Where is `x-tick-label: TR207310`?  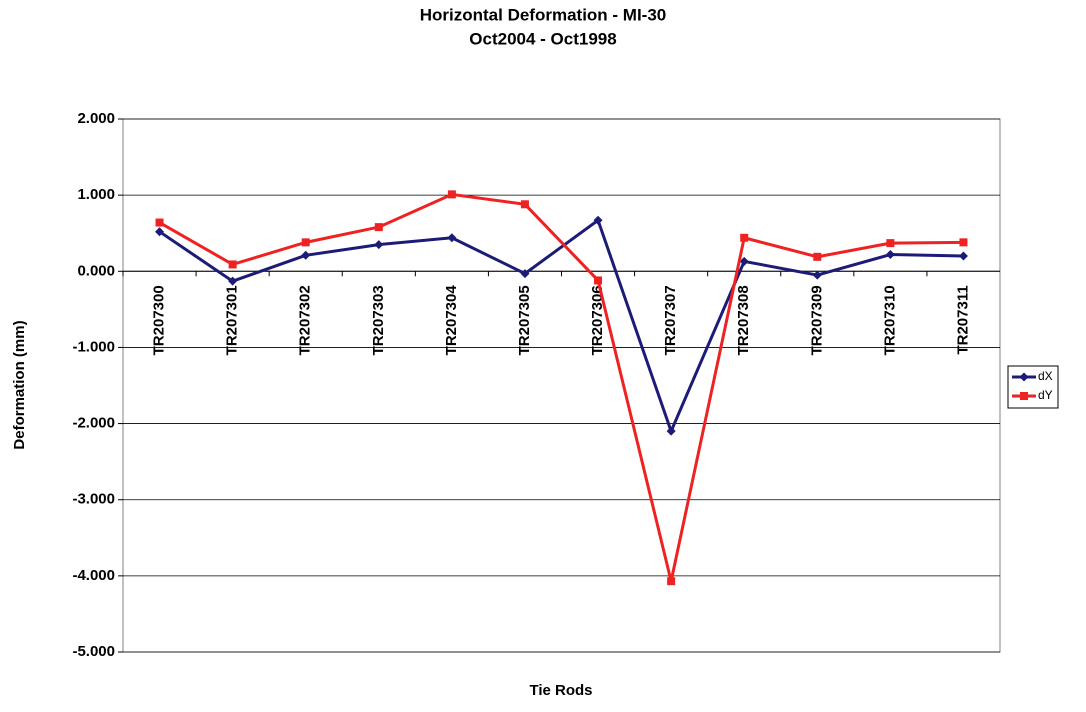 x-tick-label: TR207310 is located at coordinates (889, 320).